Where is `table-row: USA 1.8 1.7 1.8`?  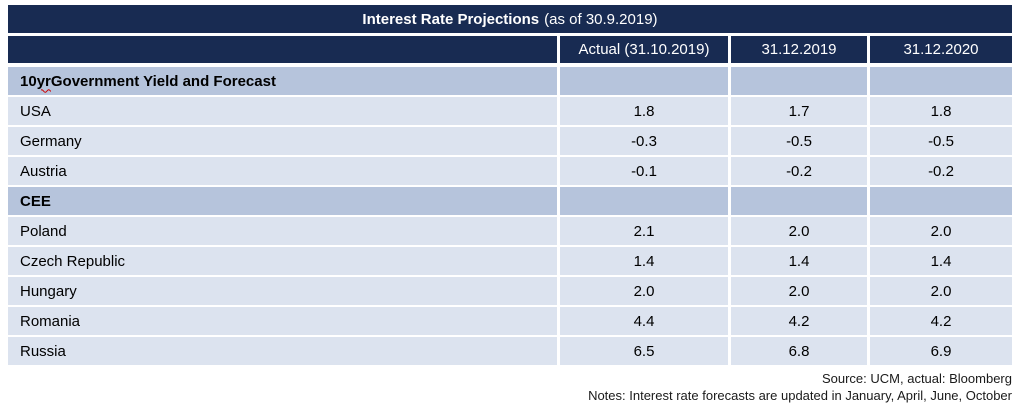
table-row: USA 1.8 1.7 1.8 is located at coordinates (510, 111).